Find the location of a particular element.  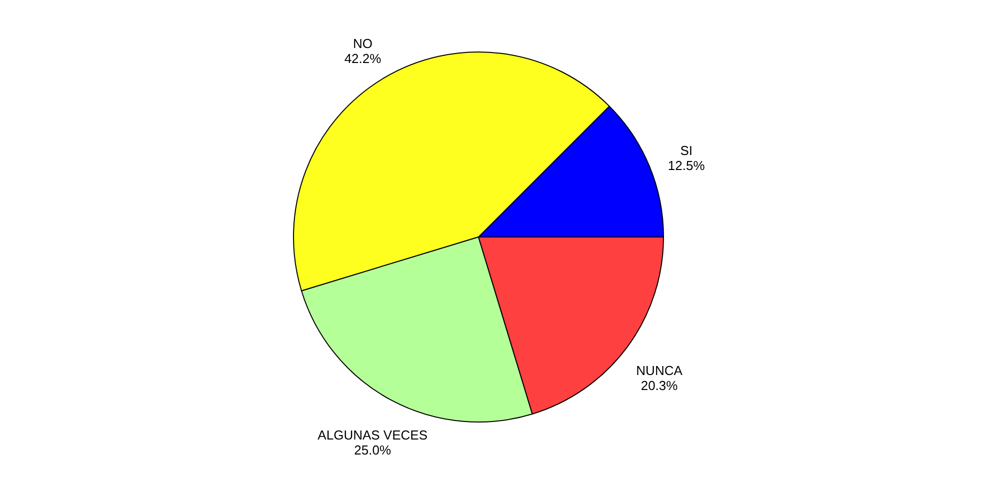

slice-label: NO is located at coordinates (362, 44).